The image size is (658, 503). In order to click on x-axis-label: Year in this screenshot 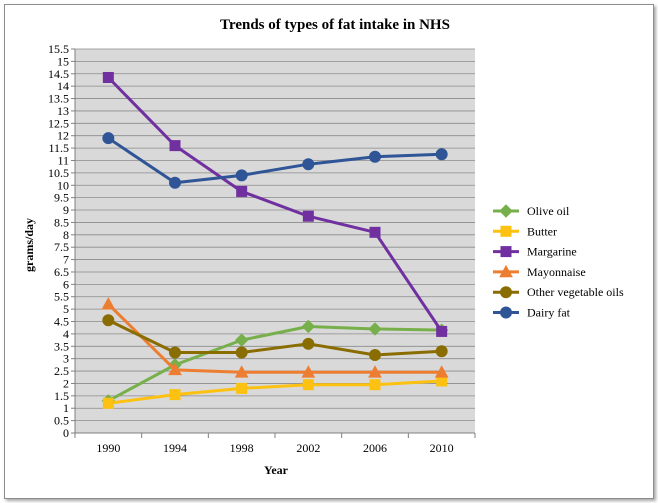, I will do `click(276, 470)`.